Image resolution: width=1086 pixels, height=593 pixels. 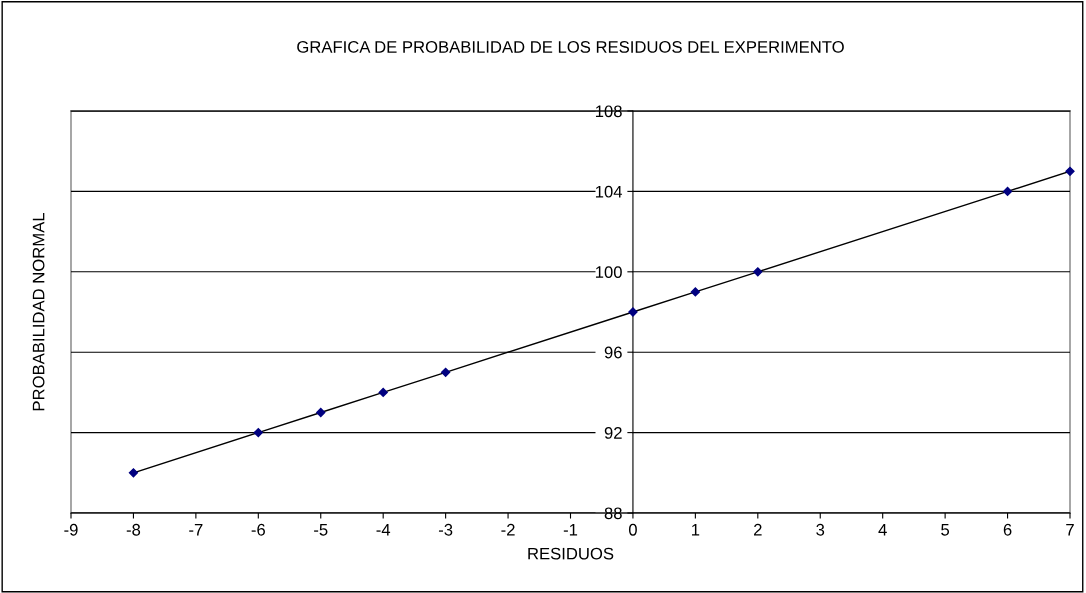 I want to click on x-tick-label: 2, so click(x=758, y=529).